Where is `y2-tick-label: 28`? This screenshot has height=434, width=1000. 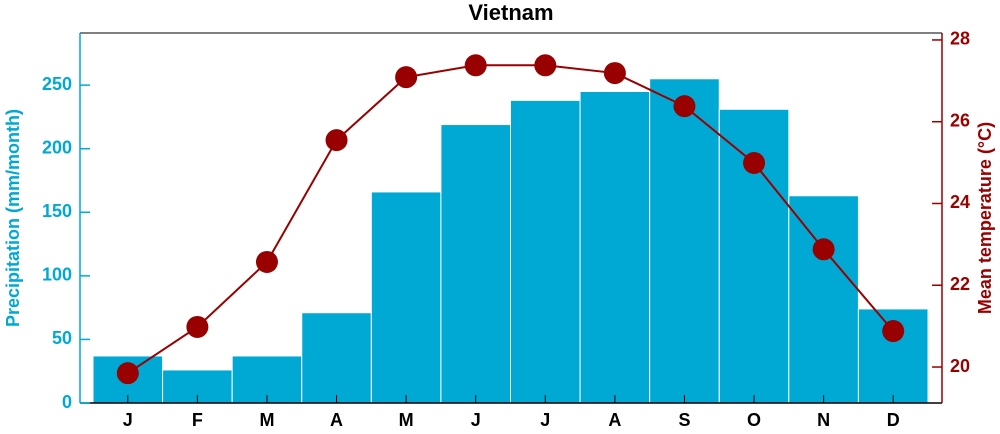
y2-tick-label: 28 is located at coordinates (960, 39).